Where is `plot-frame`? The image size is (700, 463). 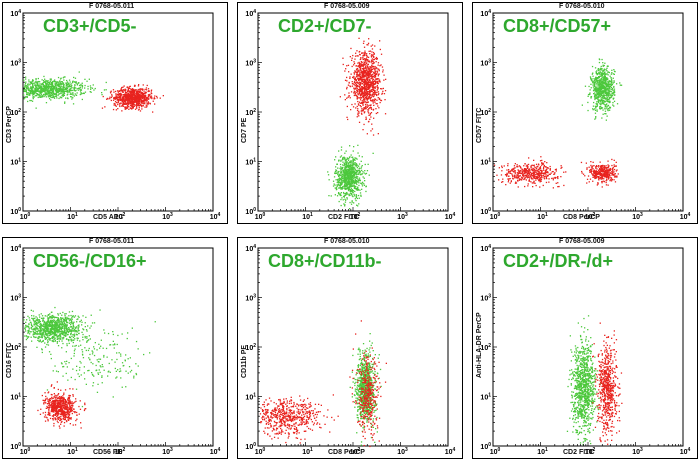 plot-frame is located at coordinates (588, 112).